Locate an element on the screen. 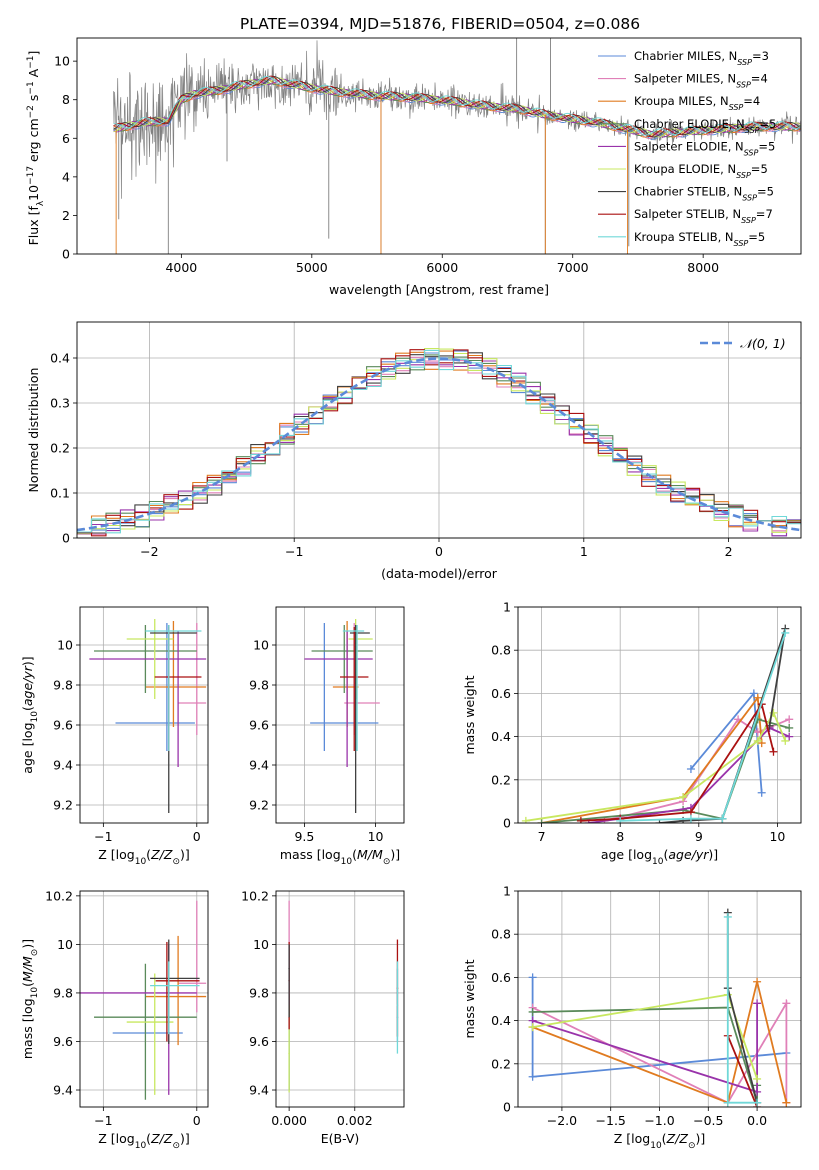 The height and width of the screenshot is (1170, 819). x-tick-label: −2 is located at coordinates (149, 551).